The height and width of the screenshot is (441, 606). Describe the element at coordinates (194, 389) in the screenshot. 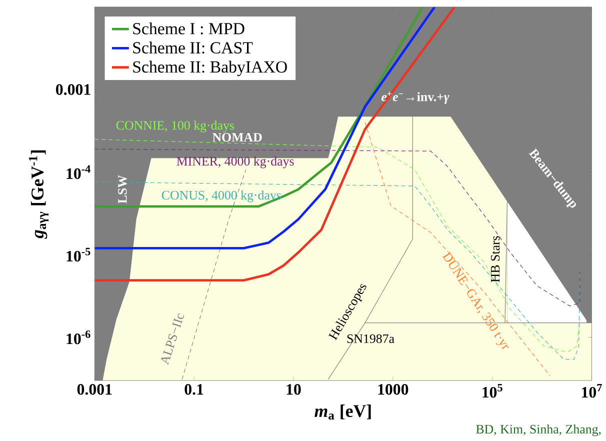

I see `x-tick-label: 0.1` at that location.